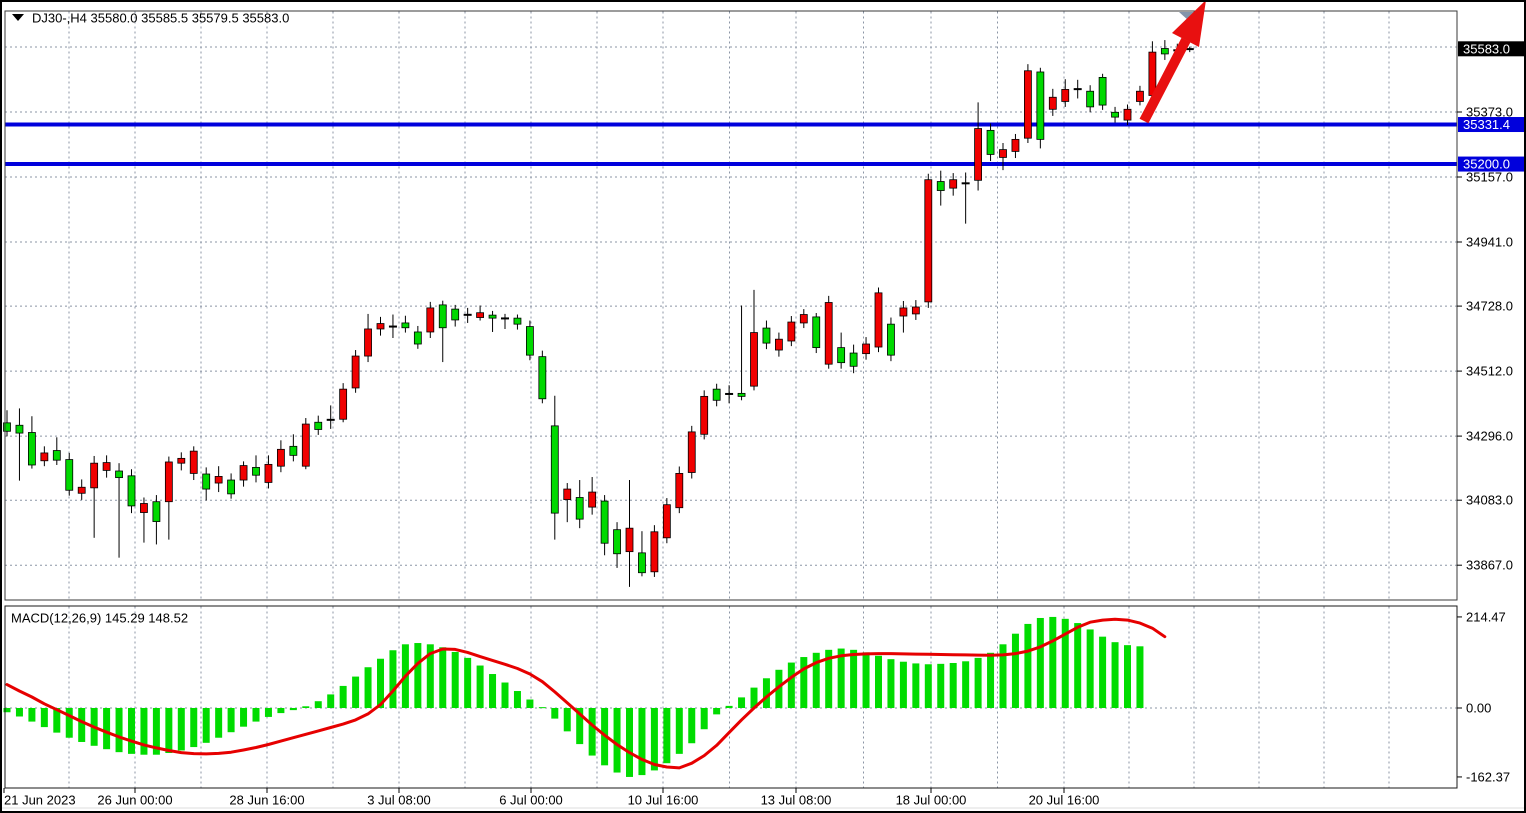 The image size is (1526, 813). I want to click on symbol-dropdown-icon, so click(18, 17).